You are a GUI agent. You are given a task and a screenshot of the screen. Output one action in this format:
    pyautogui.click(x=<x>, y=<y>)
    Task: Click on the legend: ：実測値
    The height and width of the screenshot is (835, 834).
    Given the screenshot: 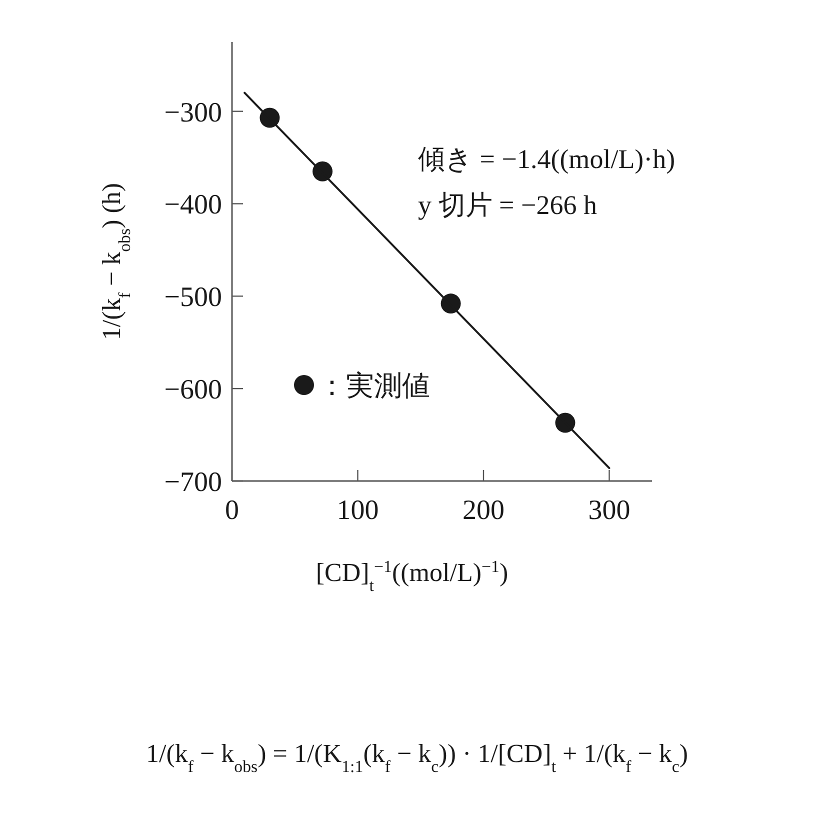 What is the action you would take?
    pyautogui.click(x=362, y=386)
    